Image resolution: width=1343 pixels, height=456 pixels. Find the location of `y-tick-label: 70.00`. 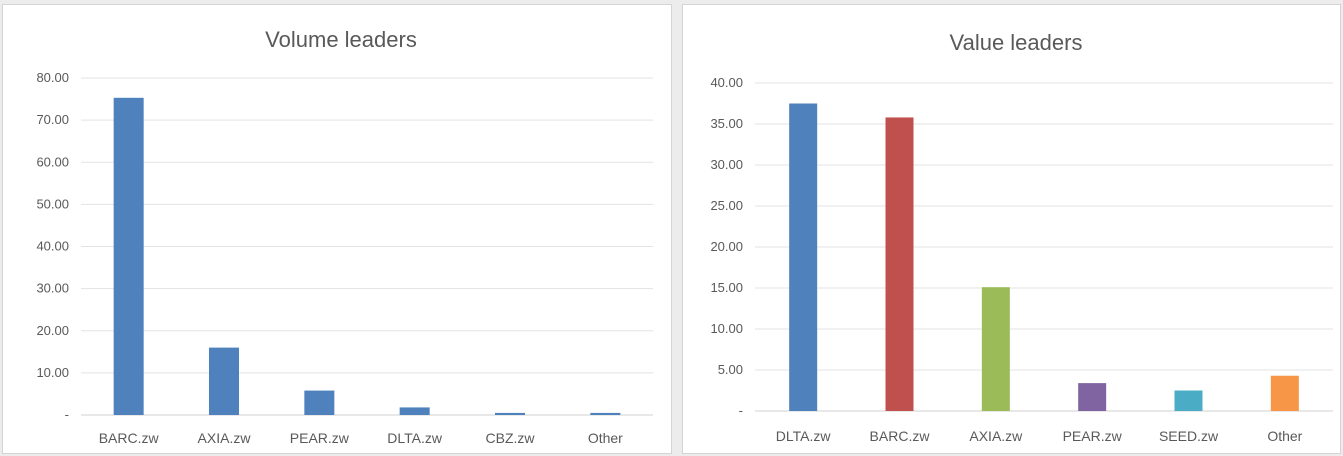

y-tick-label: 70.00 is located at coordinates (52, 119).